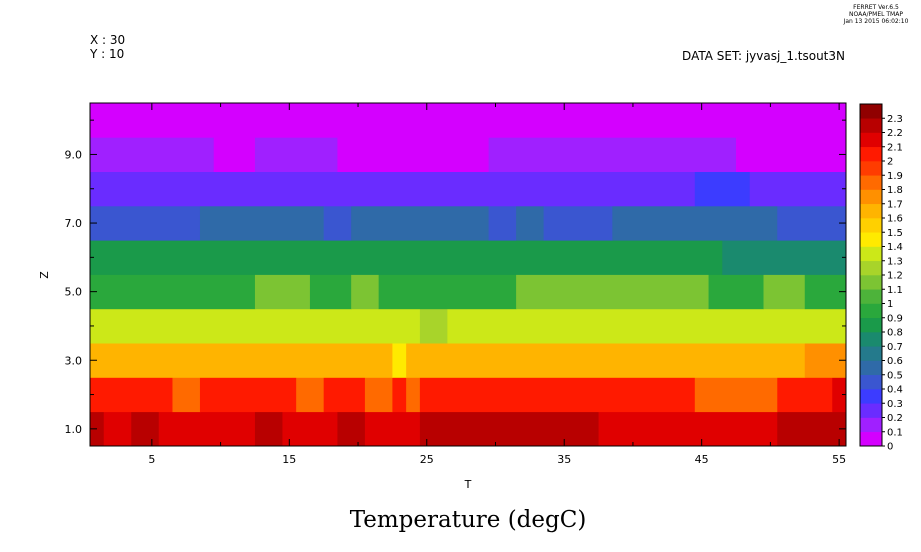 The width and height of the screenshot is (921, 552). I want to click on ferret-date-text: Jan 13 2015 06:02:10, so click(876, 21).